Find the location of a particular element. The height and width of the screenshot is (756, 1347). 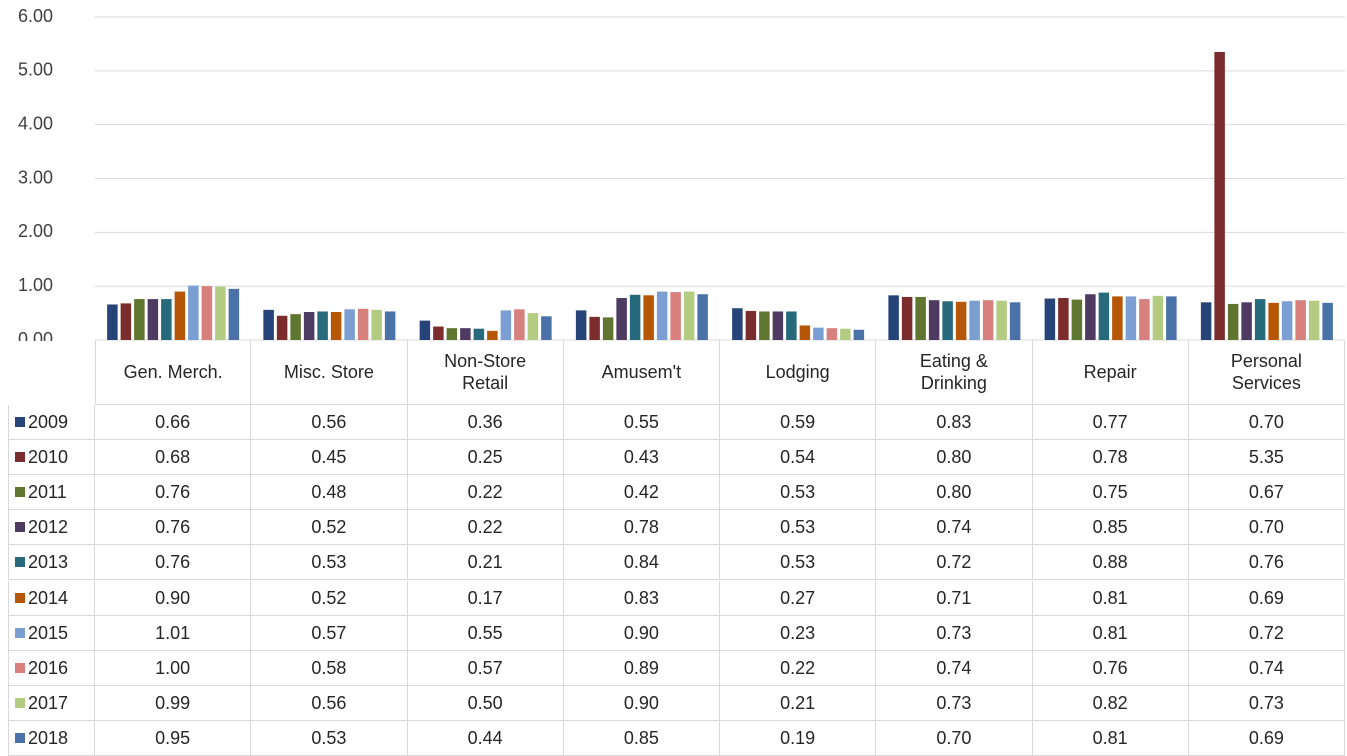

table-value-text: 0.55 is located at coordinates (641, 422).